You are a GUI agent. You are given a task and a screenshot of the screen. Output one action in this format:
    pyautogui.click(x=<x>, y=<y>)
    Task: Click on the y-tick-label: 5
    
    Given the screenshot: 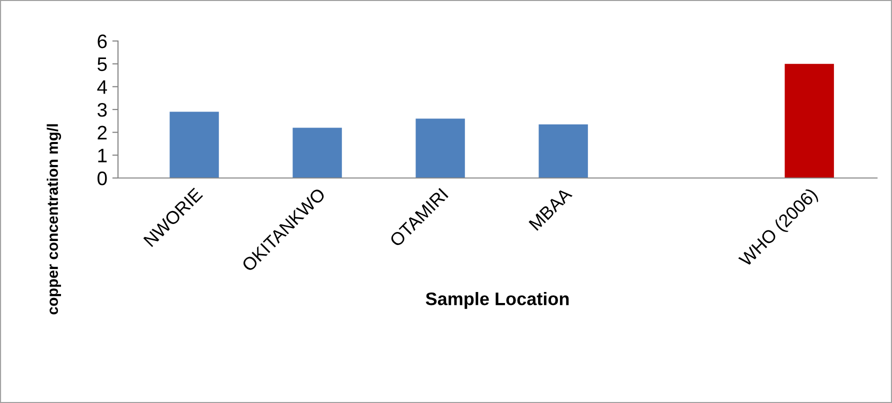 What is the action you would take?
    pyautogui.click(x=102, y=65)
    